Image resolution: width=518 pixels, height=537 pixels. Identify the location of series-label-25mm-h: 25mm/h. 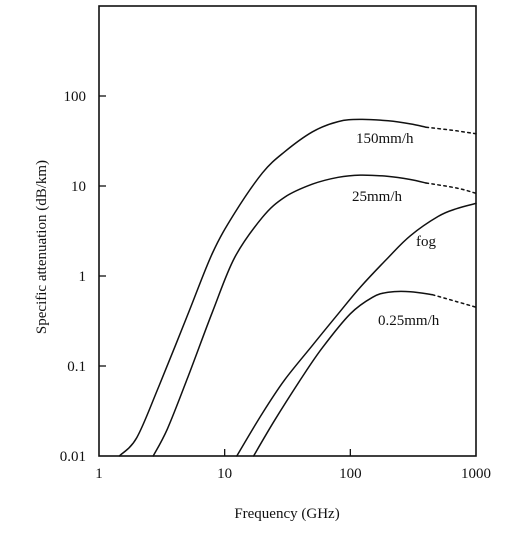
(377, 197).